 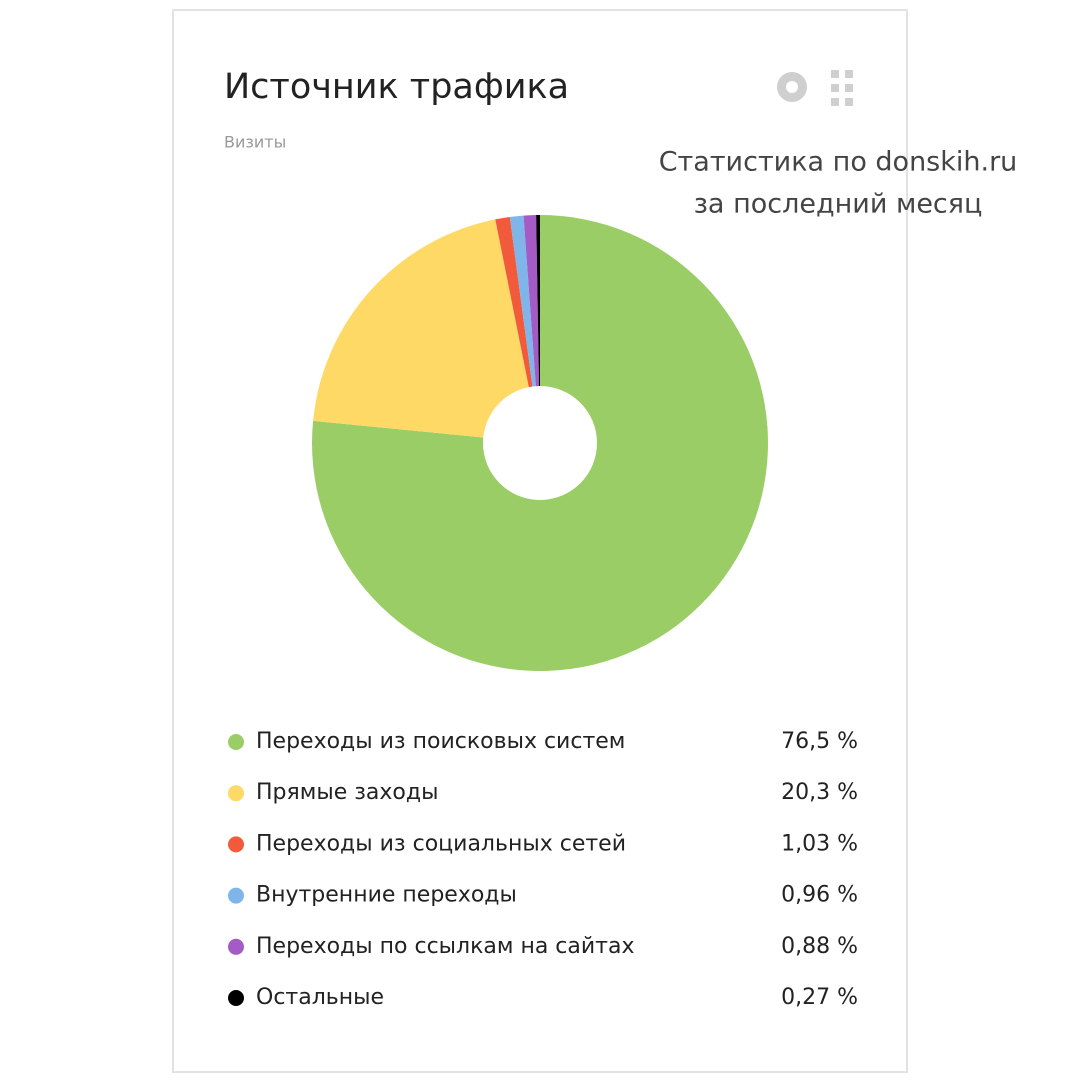 What do you see at coordinates (347, 792) in the screenshot?
I see `legend-label: Прямые заходы` at bounding box center [347, 792].